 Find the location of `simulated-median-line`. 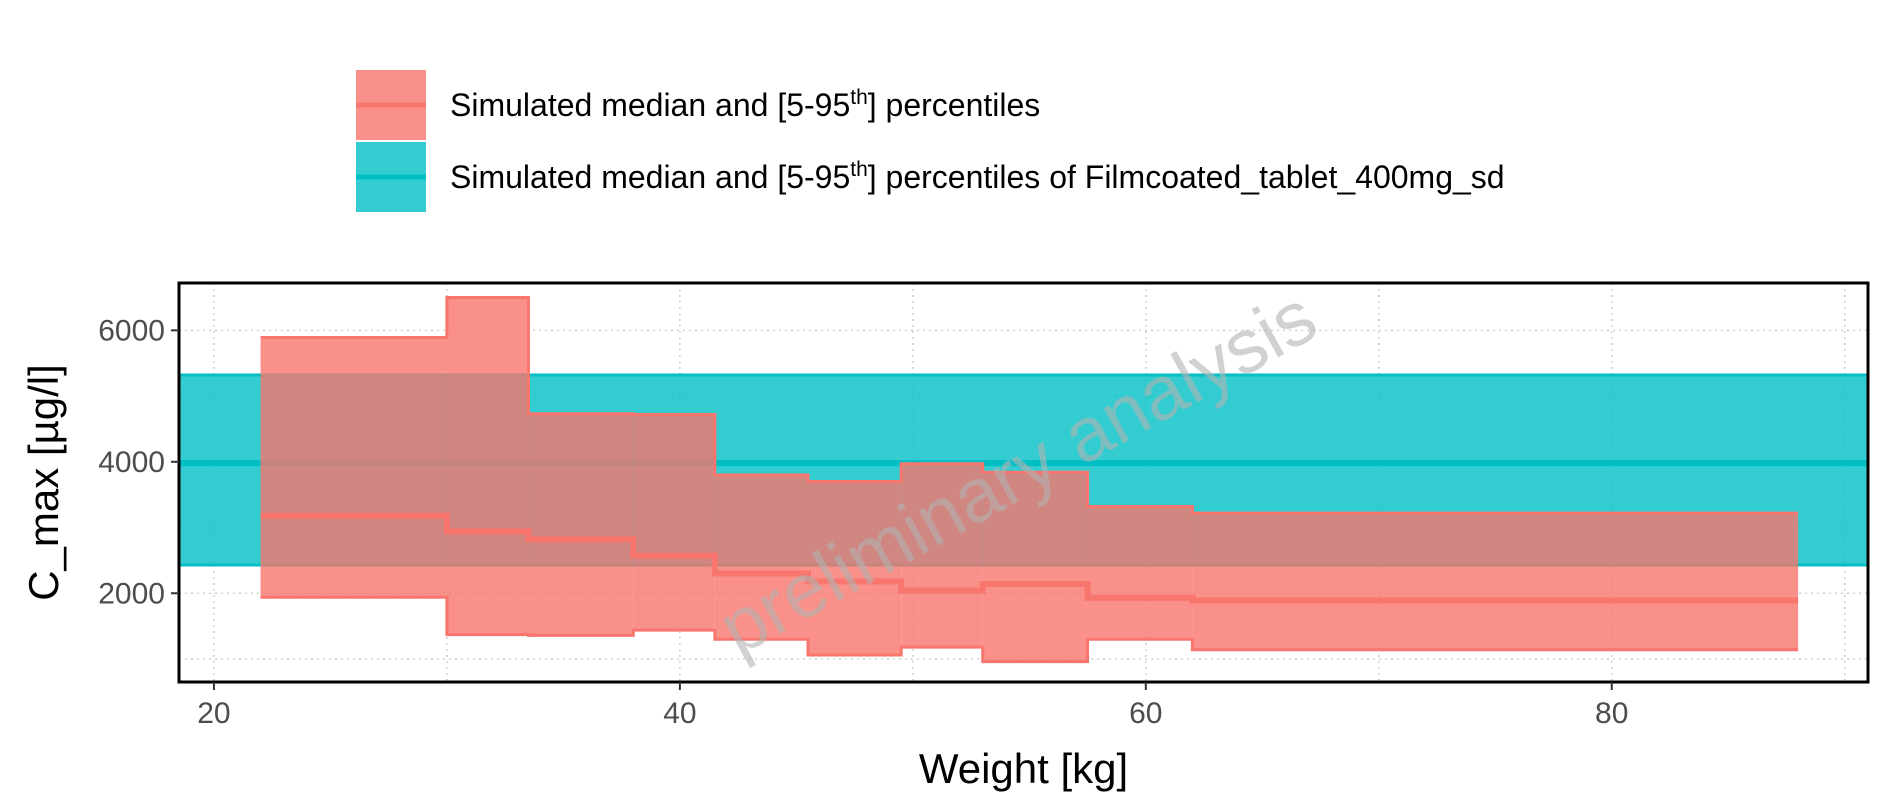

simulated-median-line is located at coordinates (1029, 558).